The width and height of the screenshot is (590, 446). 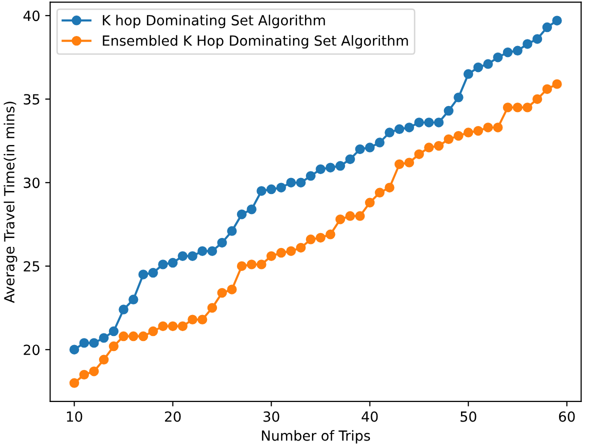 What do you see at coordinates (31, 16) in the screenshot?
I see `y-tick-label: 40` at bounding box center [31, 16].